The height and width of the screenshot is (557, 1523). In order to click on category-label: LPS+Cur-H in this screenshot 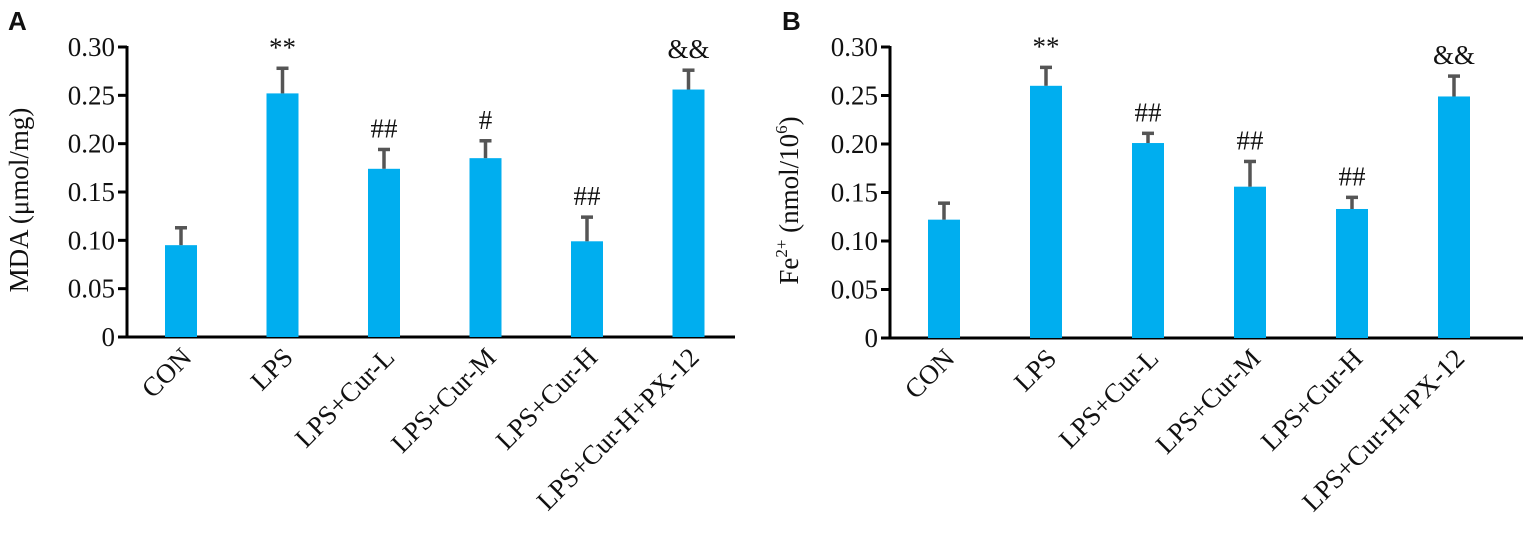, I will do `click(1311, 399)`.